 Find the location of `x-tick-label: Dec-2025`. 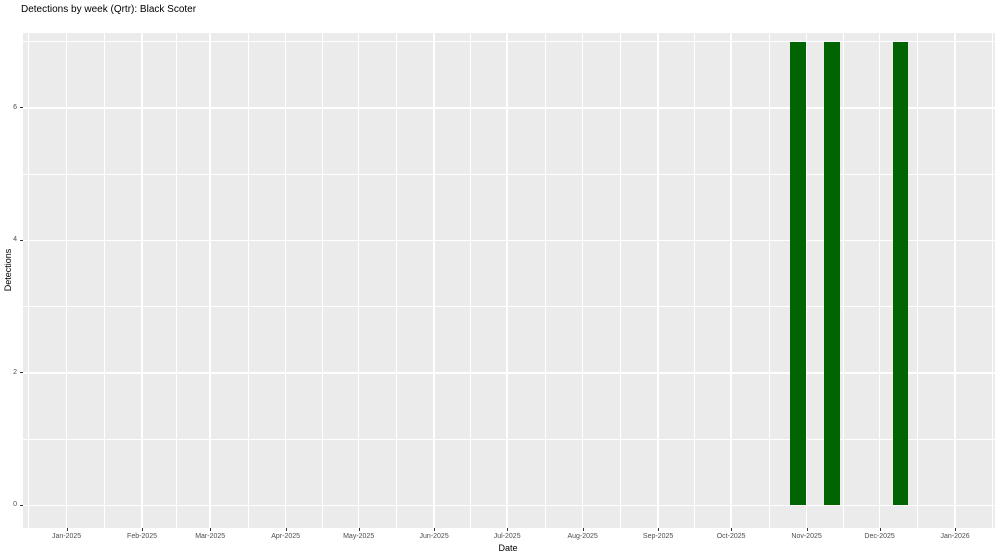

x-tick-label: Dec-2025 is located at coordinates (879, 536).